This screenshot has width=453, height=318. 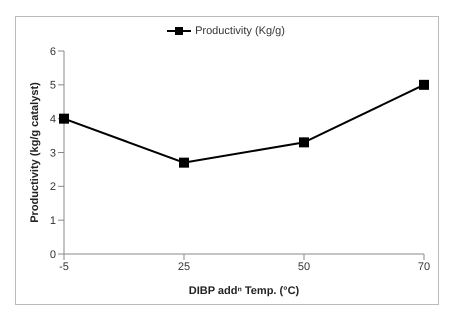 What do you see at coordinates (53, 52) in the screenshot?
I see `y-tick-label: 6` at bounding box center [53, 52].